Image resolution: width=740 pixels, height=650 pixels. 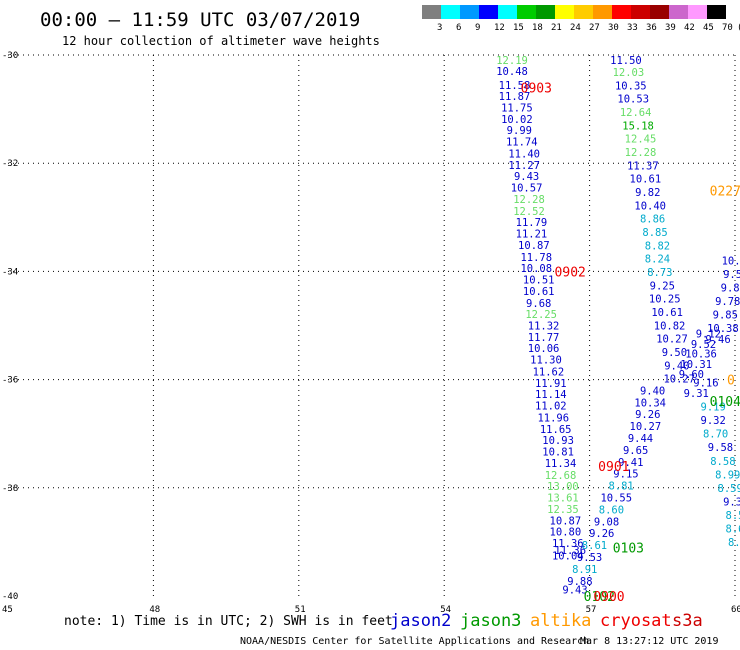 I want to click on wave-height-value: 11.50, so click(x=626, y=61).